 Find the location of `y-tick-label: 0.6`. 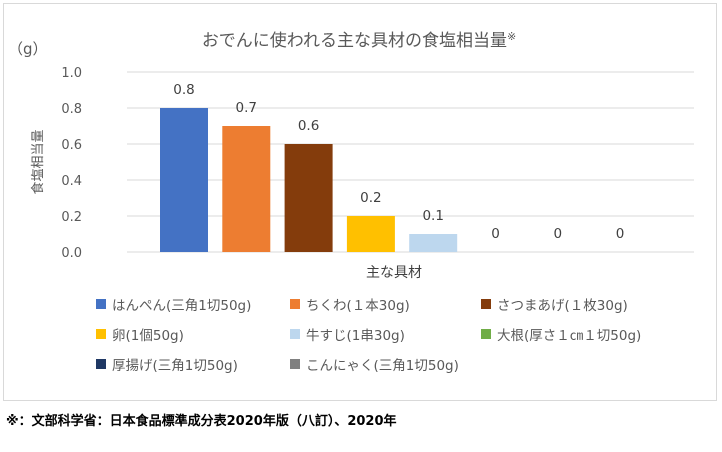

y-tick-label: 0.6 is located at coordinates (71, 145).